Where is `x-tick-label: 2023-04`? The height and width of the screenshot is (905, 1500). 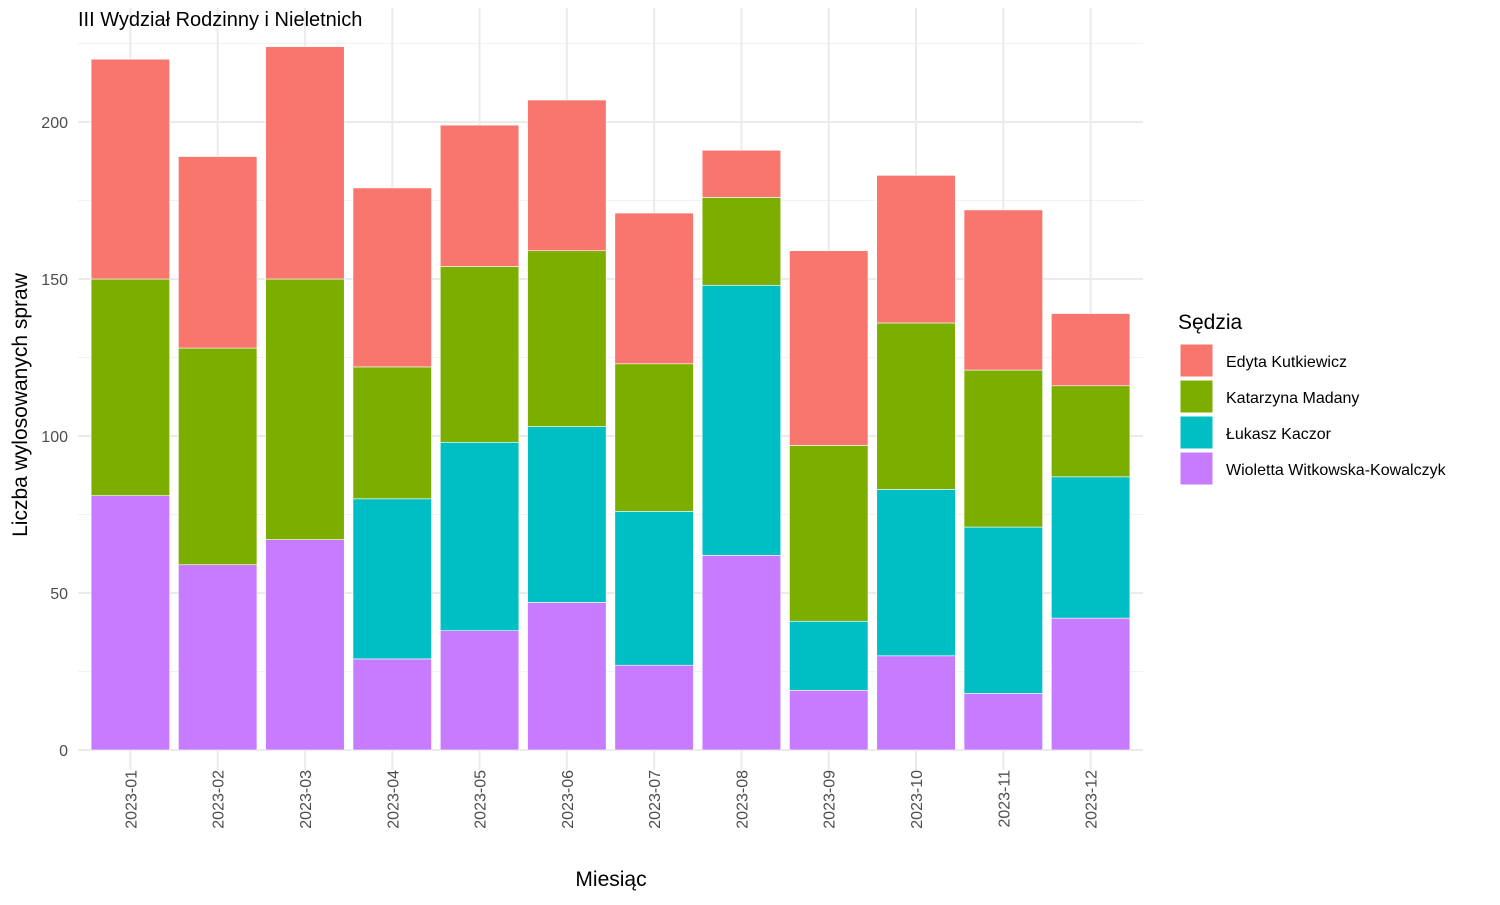
x-tick-label: 2023-04 is located at coordinates (393, 799).